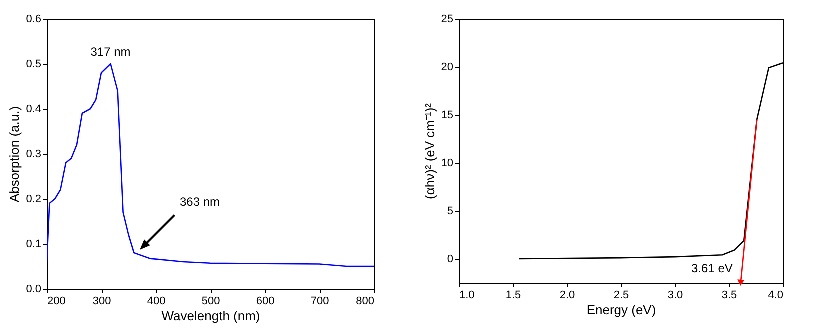 The height and width of the screenshot is (330, 830). I want to click on x-tick-label: 700, so click(320, 302).